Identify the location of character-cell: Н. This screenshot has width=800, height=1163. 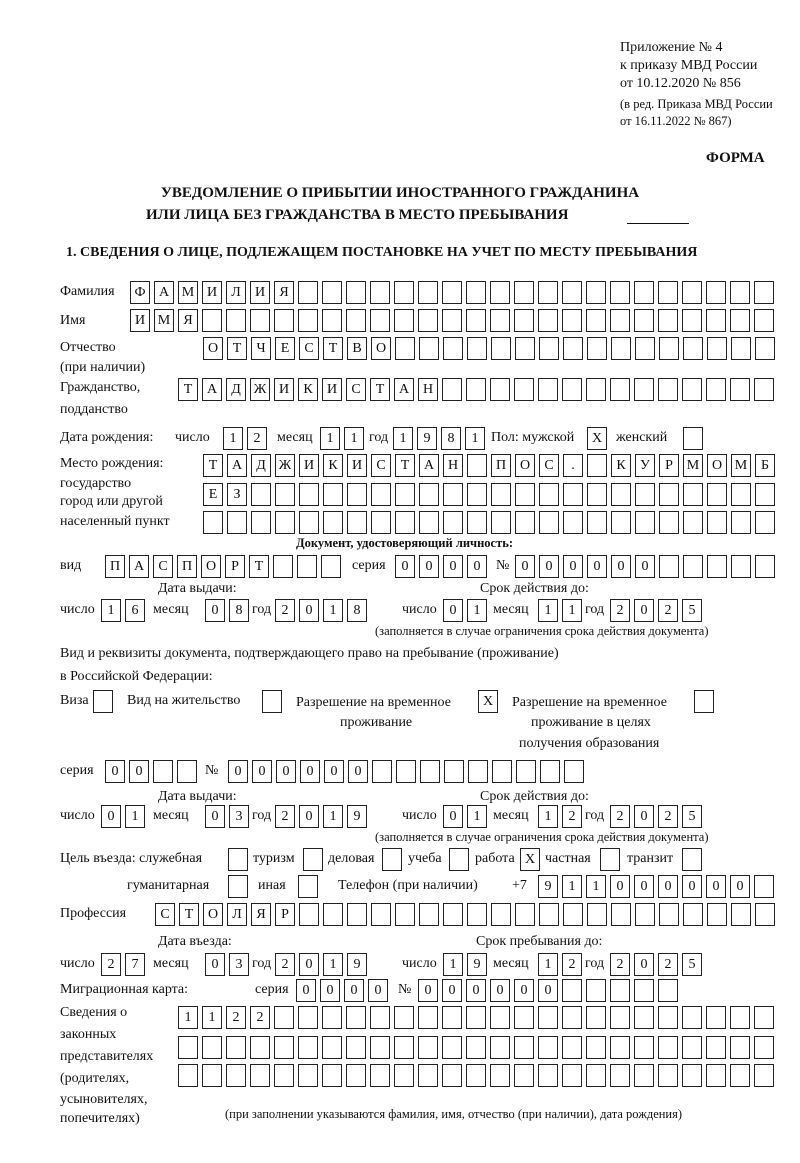
(428, 389).